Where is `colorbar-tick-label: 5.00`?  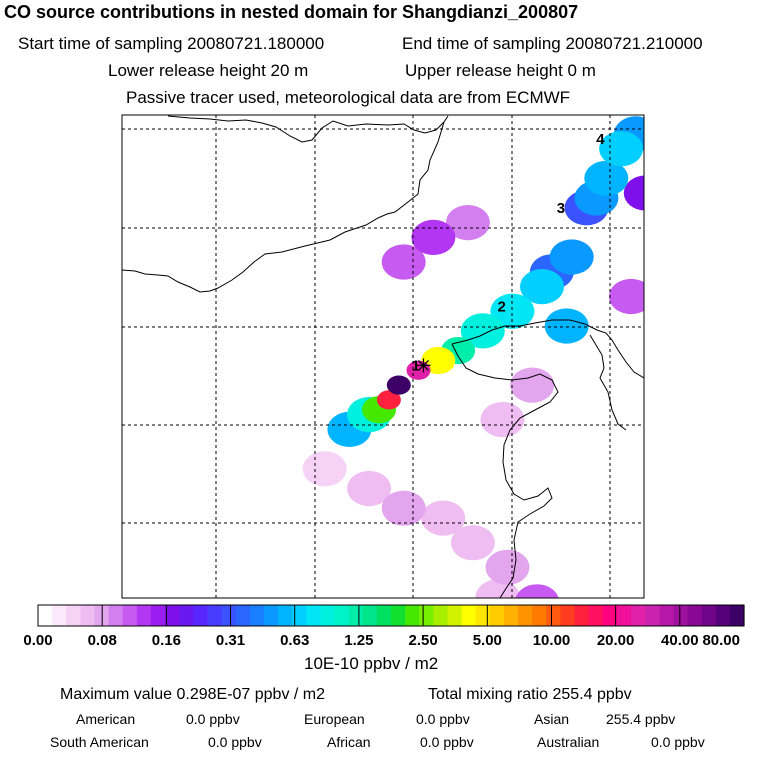 colorbar-tick-label: 5.00 is located at coordinates (487, 640).